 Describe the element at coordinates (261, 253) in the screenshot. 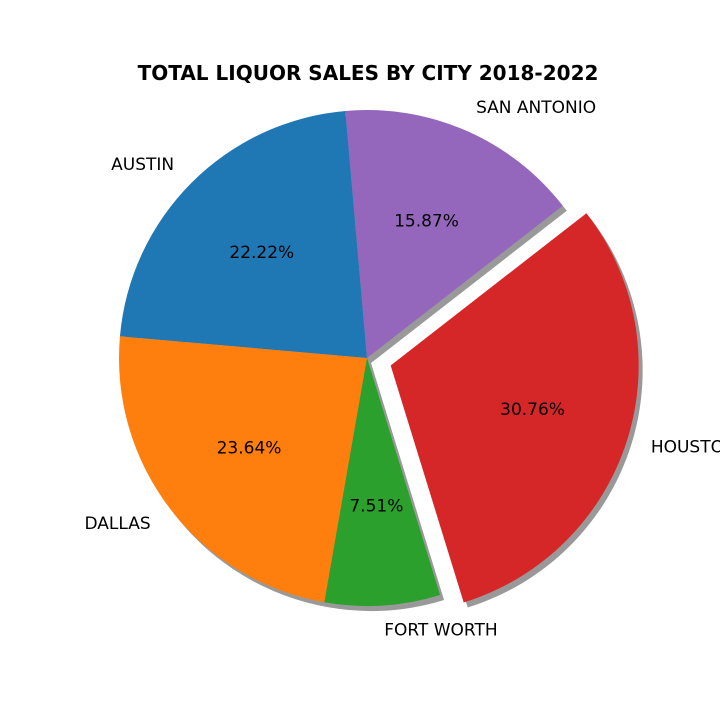

I see `pct-label-austin: 22.22%` at that location.